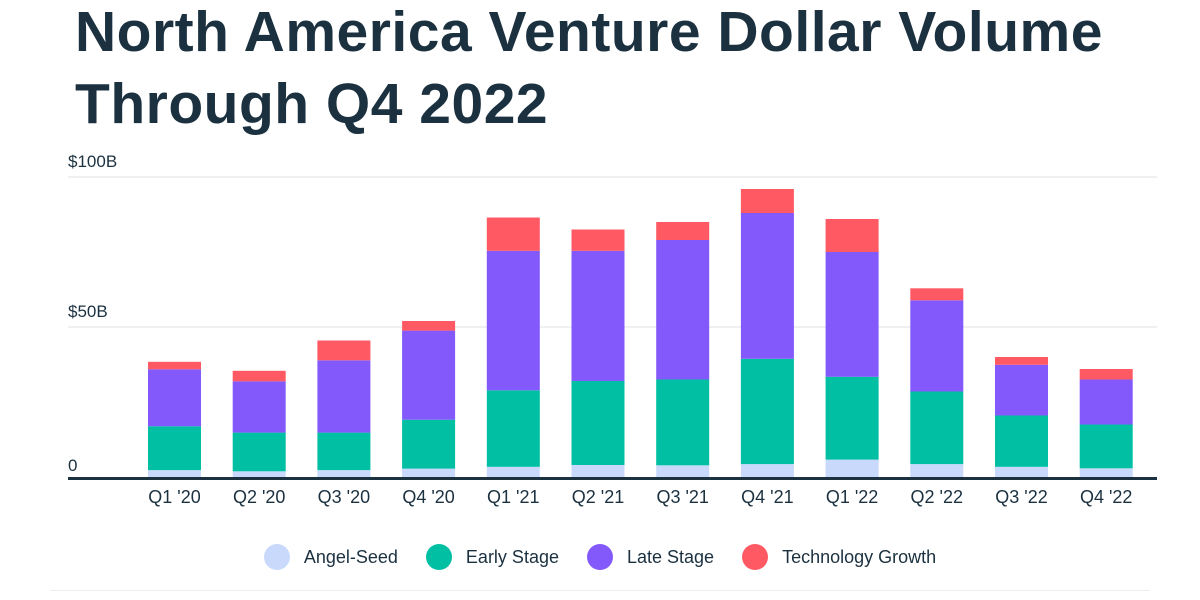 The height and width of the screenshot is (600, 1200). I want to click on x-tick-label: Q1 '22, so click(852, 497).